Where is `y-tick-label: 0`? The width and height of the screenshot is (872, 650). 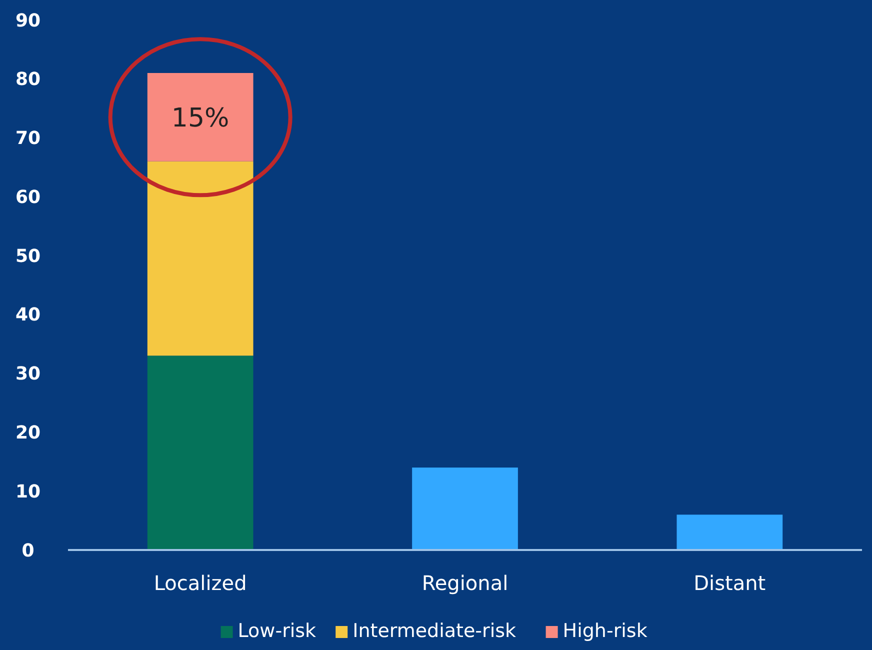 y-tick-label: 0 is located at coordinates (28, 551).